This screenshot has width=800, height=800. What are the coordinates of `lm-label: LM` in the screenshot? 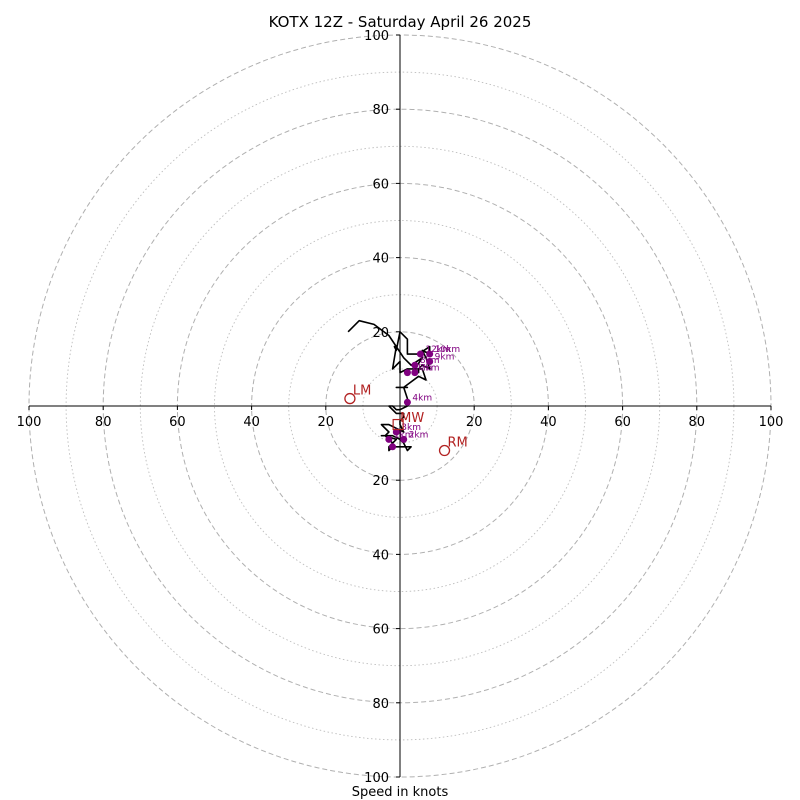 It's located at (362, 391).